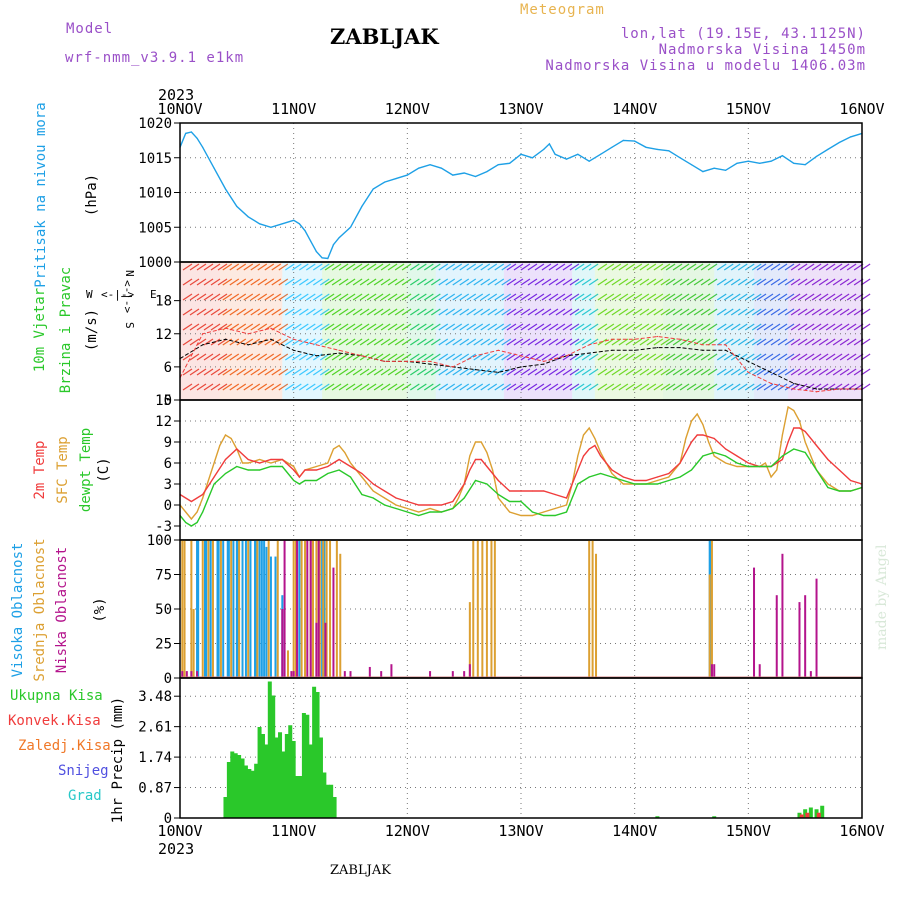  Describe the element at coordinates (521, 487) in the screenshot. I see `temperature-series-line` at that location.